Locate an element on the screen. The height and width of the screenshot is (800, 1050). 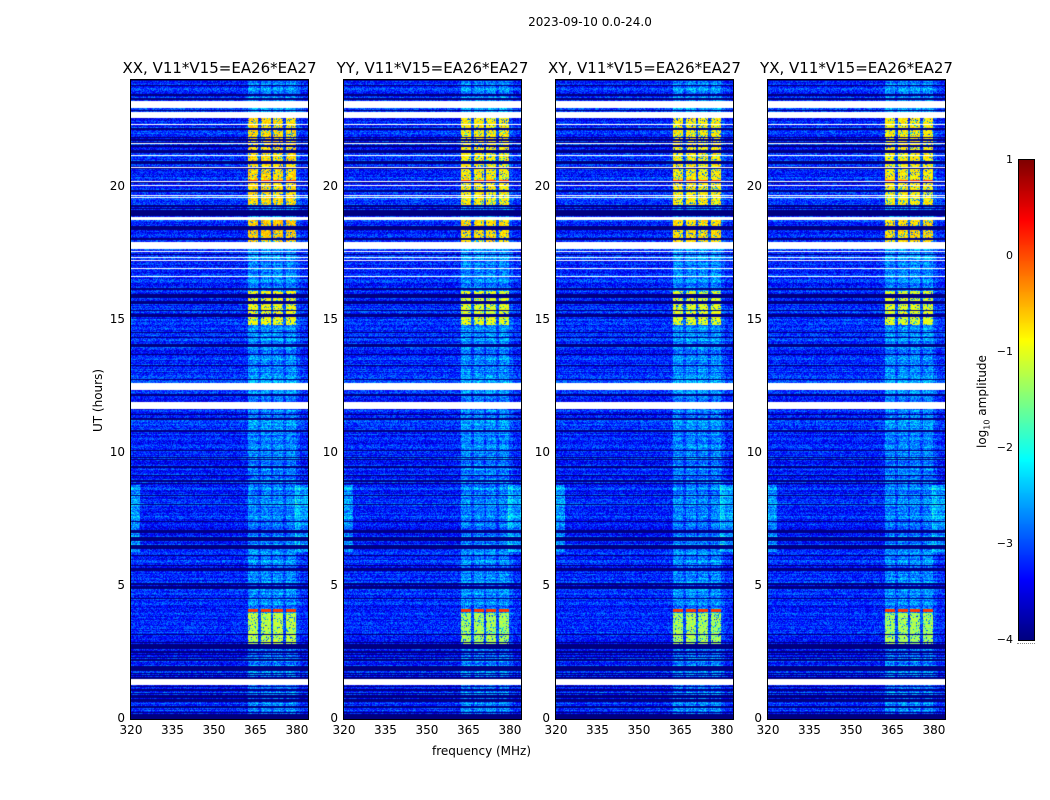
colorbar-label-suffix: amplitude is located at coordinates (982, 387).